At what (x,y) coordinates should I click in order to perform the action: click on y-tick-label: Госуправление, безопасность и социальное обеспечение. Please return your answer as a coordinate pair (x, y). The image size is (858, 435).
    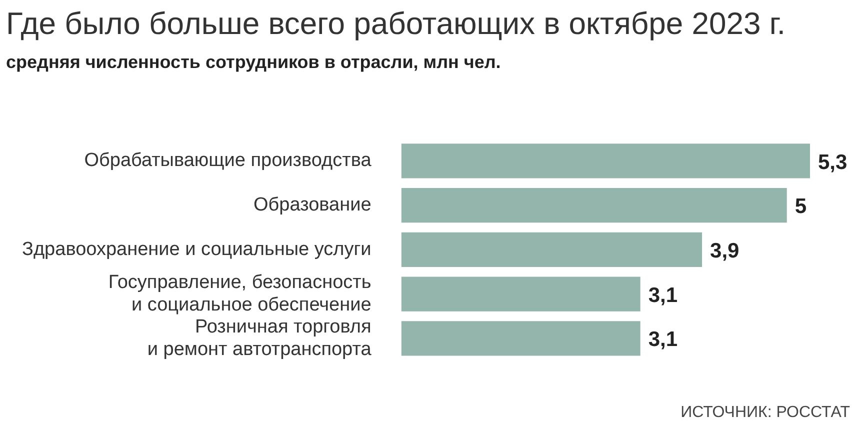
    Looking at the image, I should click on (240, 294).